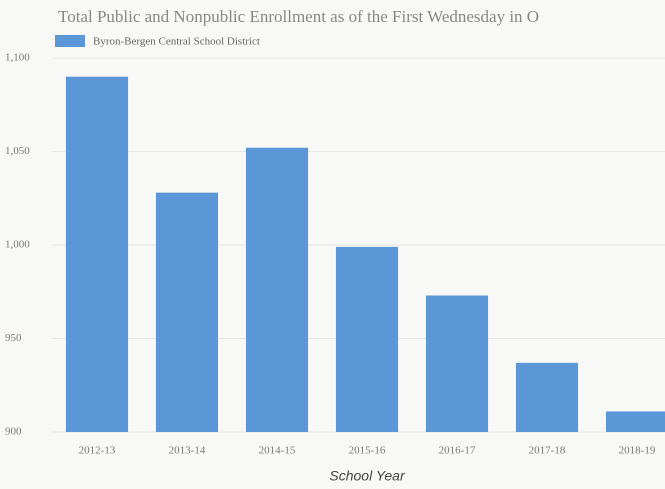 Image resolution: width=665 pixels, height=489 pixels. I want to click on x-axis-label: School Year, so click(367, 476).